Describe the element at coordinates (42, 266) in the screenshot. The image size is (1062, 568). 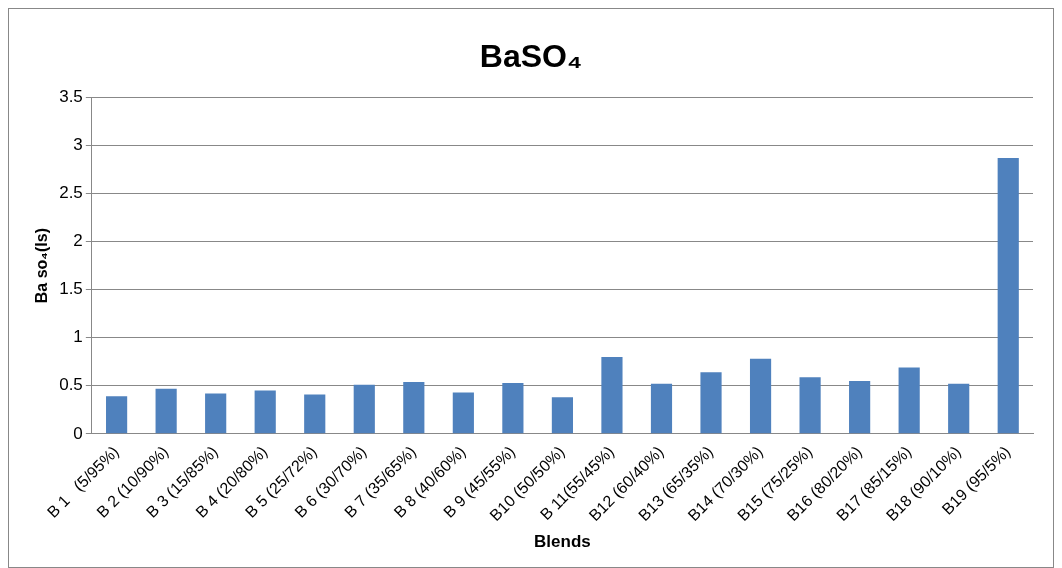
I see `y-axis-title: Ba so₄(Is)` at that location.